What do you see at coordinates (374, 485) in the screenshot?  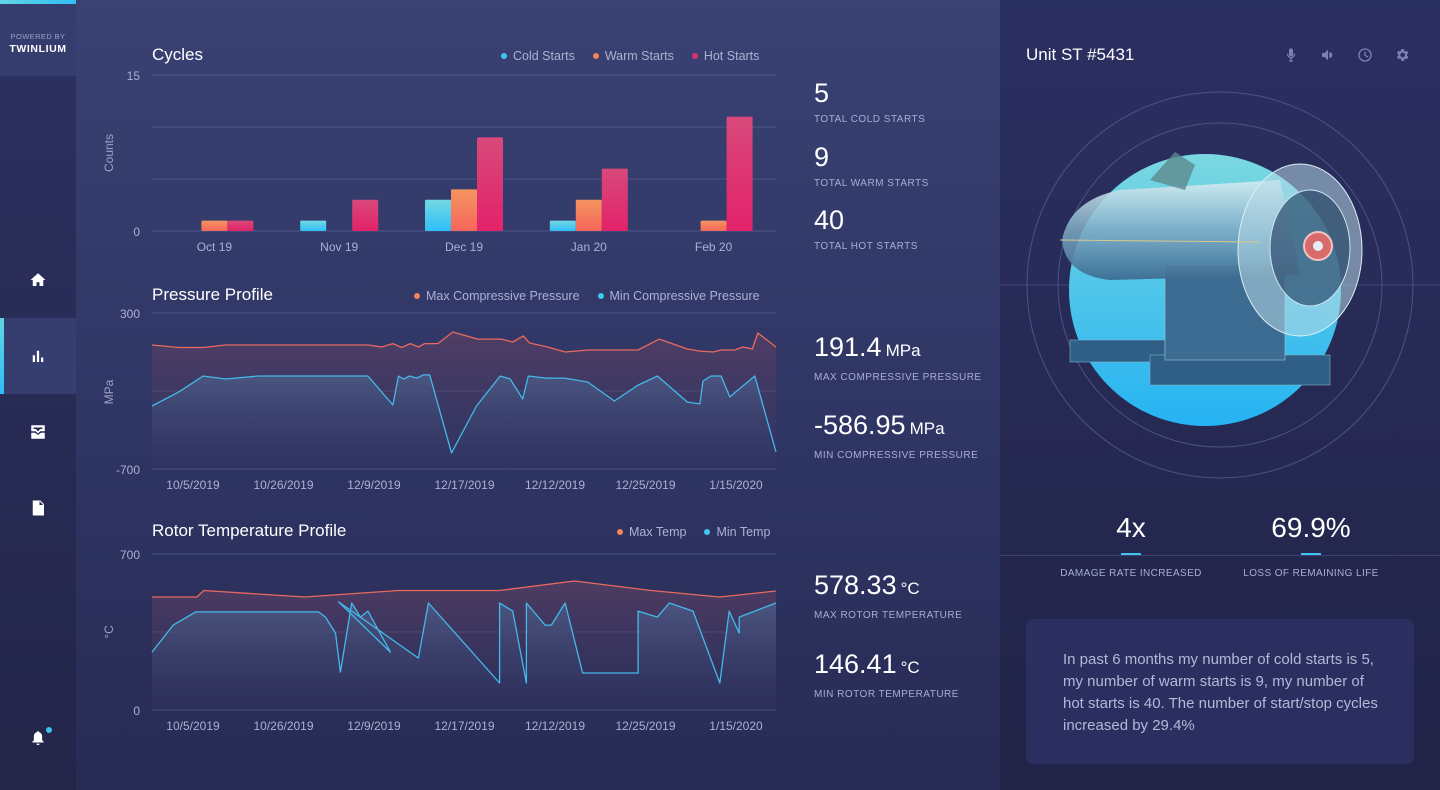 I see `x-tick-label: 12/9/2019` at bounding box center [374, 485].